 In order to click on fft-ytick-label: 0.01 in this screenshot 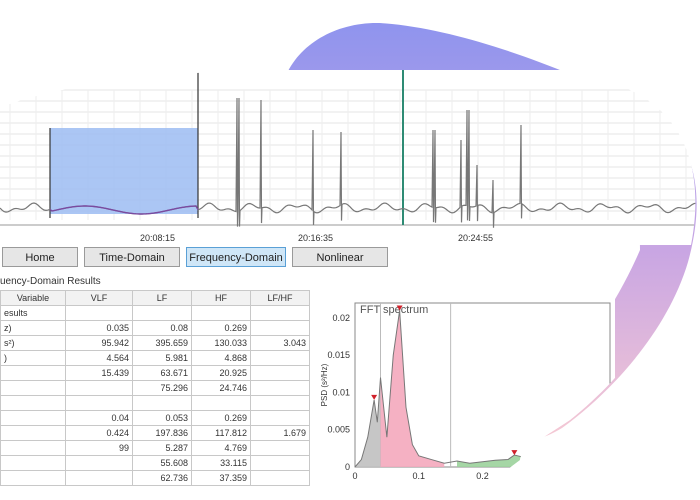, I will do `click(341, 392)`.